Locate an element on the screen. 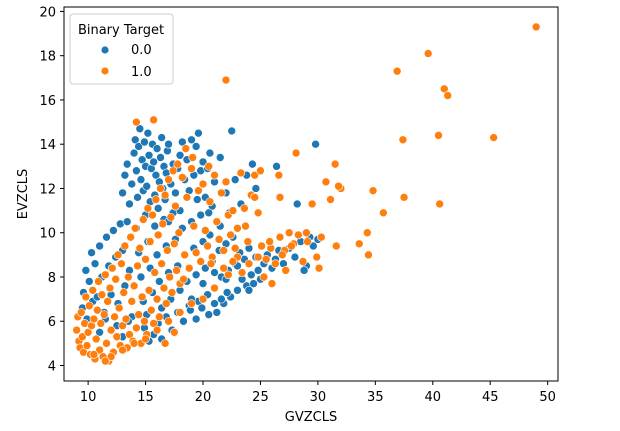 This screenshot has width=620, height=431. x-tick-label-6: 40 is located at coordinates (433, 397).